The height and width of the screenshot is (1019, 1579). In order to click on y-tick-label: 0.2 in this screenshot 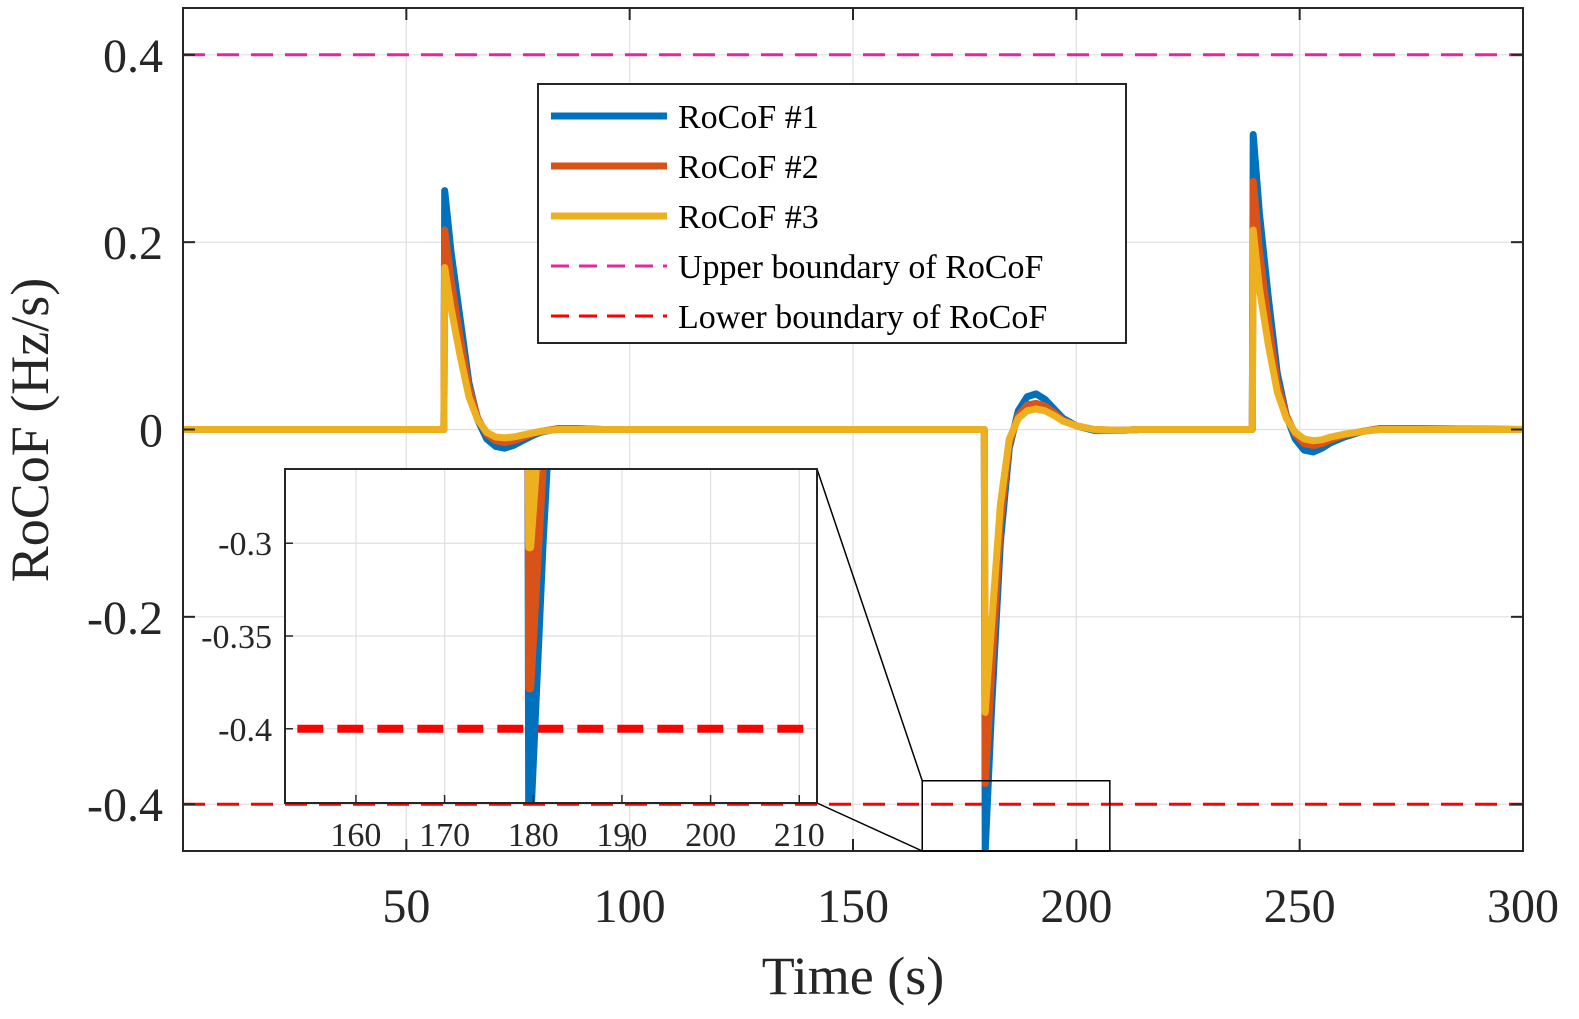, I will do `click(133, 243)`.